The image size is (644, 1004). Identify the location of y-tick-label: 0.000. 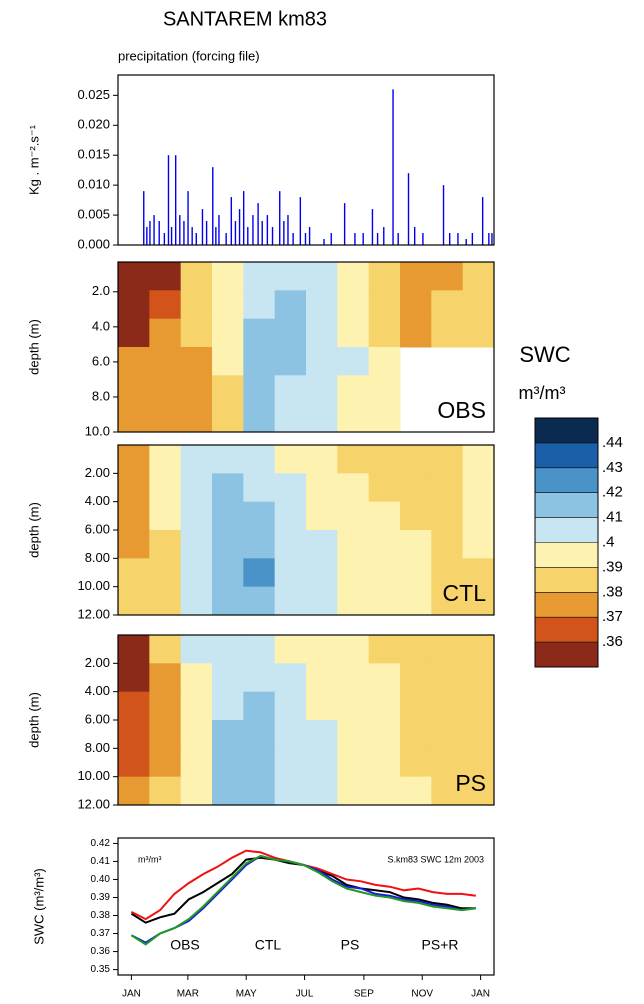
(93, 243).